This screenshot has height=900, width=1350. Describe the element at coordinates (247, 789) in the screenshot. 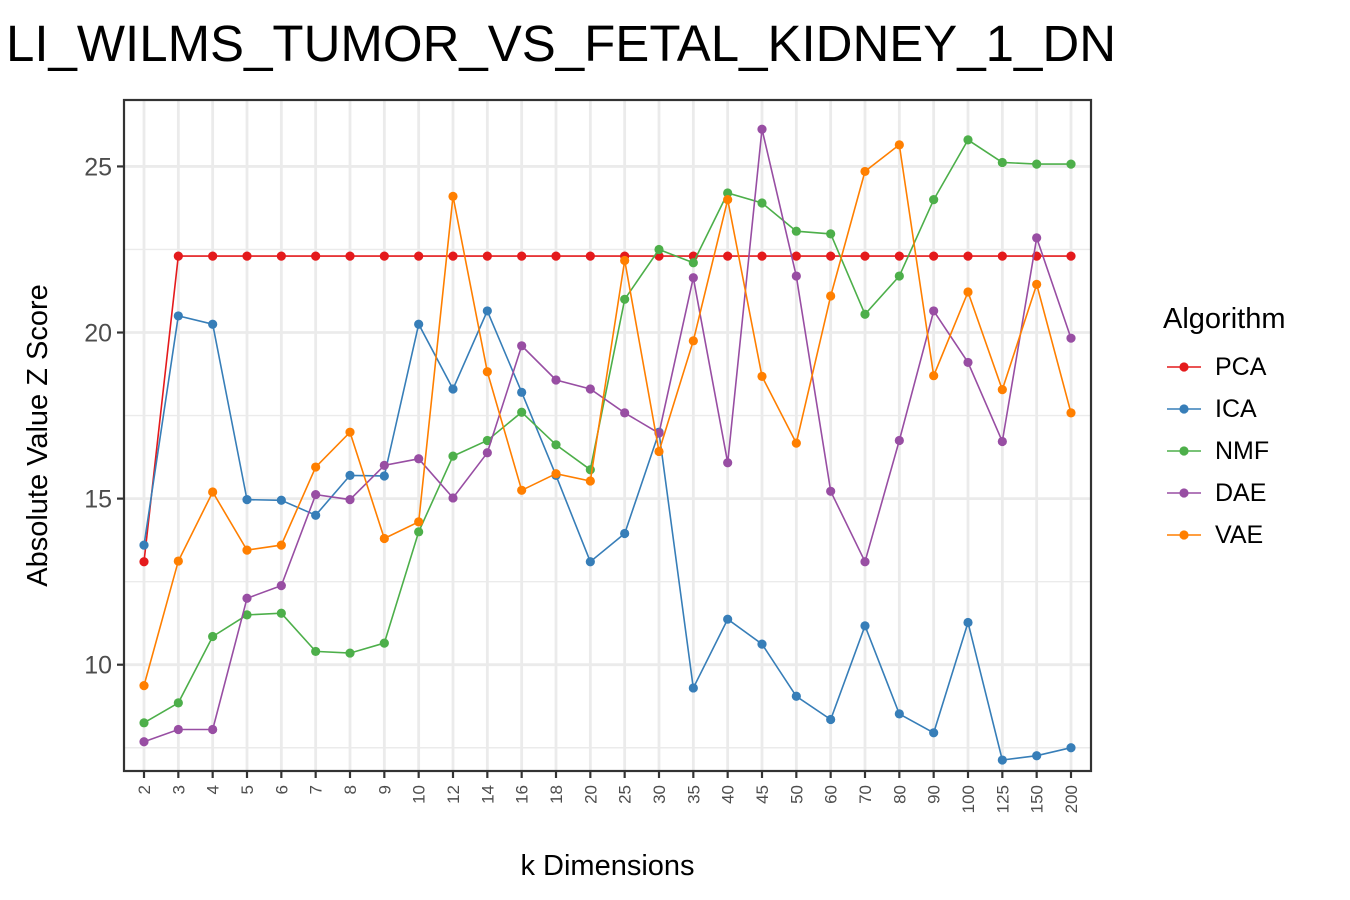

I see `x-tick-label: 5` at that location.